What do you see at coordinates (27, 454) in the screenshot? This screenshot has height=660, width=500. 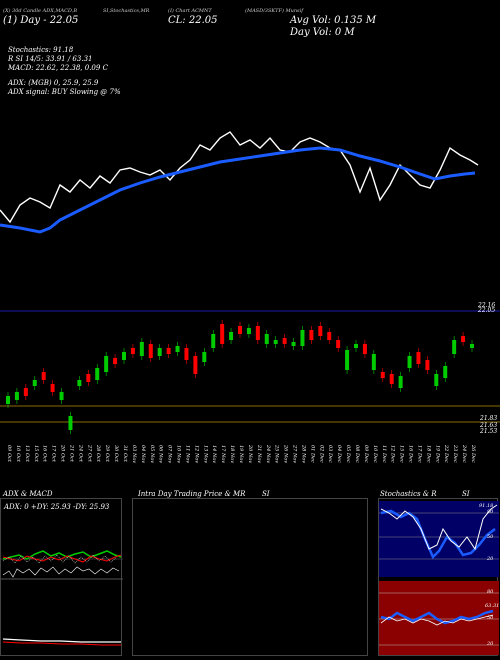 I see `date-label: 13 Oct` at bounding box center [27, 454].